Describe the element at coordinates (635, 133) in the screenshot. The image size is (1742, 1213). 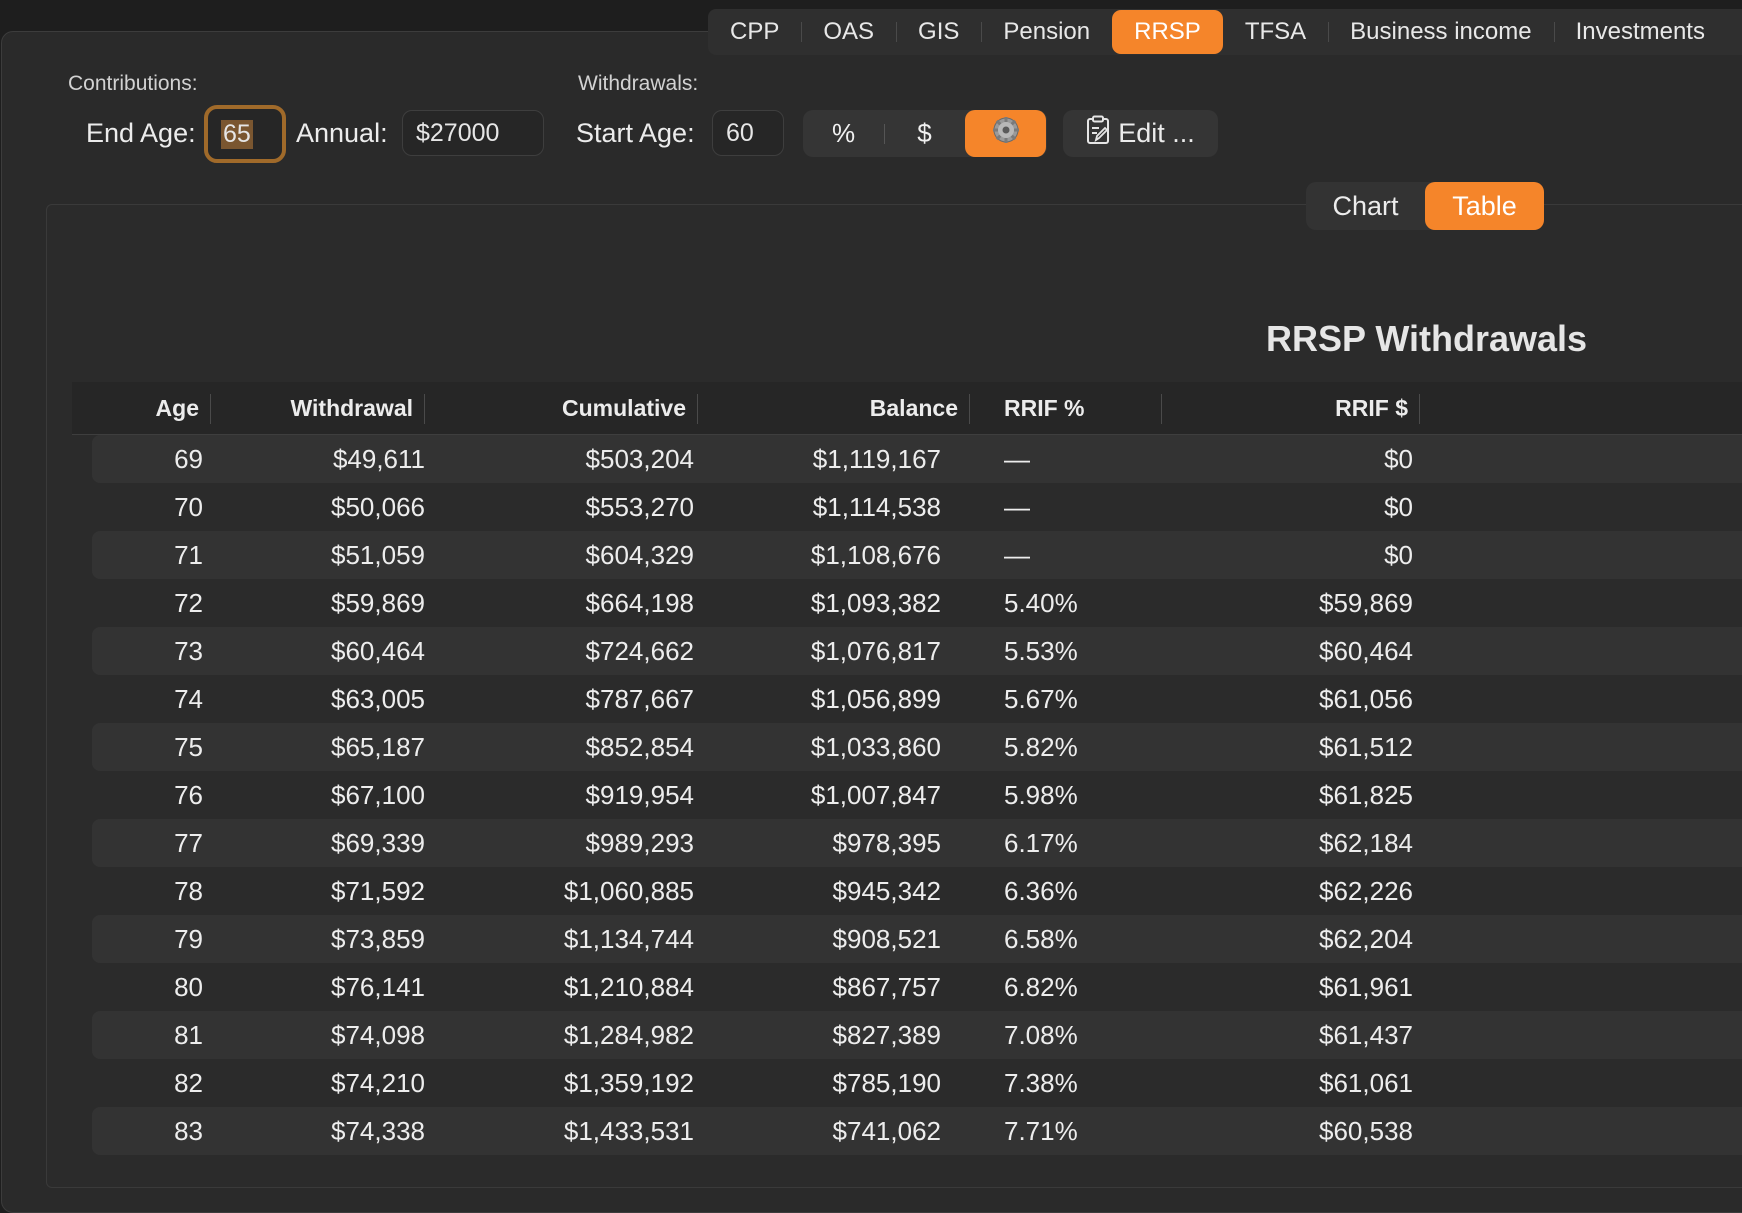
I see `start-age-label: Start Age:` at that location.